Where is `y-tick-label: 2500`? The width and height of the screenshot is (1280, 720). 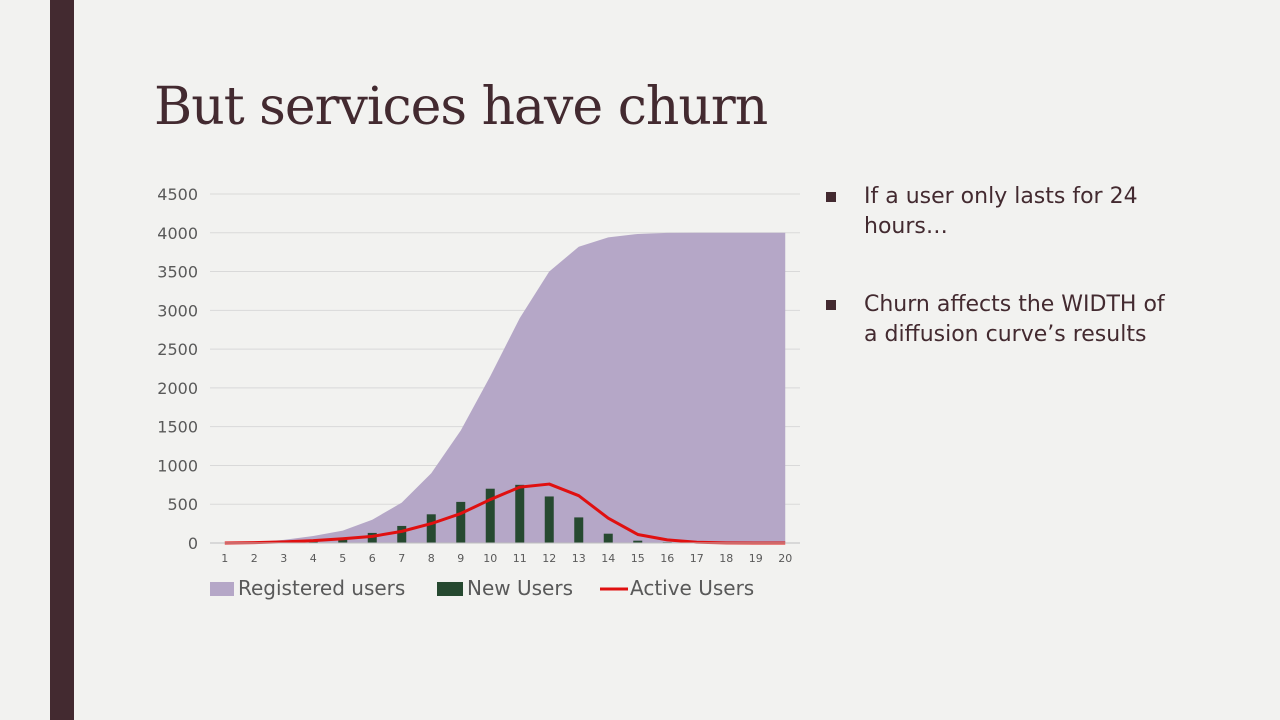 y-tick-label: 2500 is located at coordinates (177, 349).